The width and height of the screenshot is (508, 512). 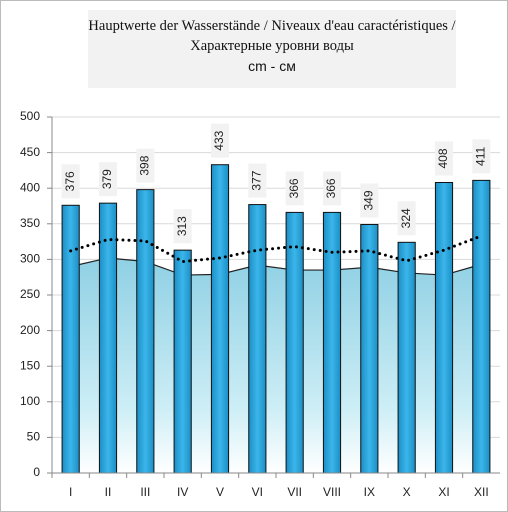 I want to click on y-tick-label: 200, so click(x=30, y=330).